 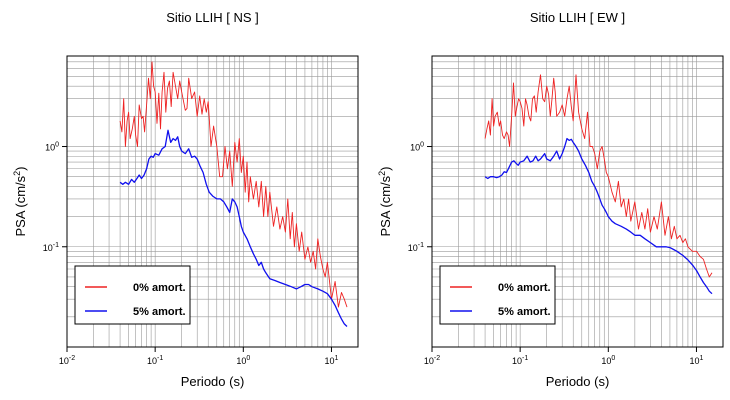 I want to click on chart-title: Sitio LLIH [ EW ], so click(x=577, y=17).